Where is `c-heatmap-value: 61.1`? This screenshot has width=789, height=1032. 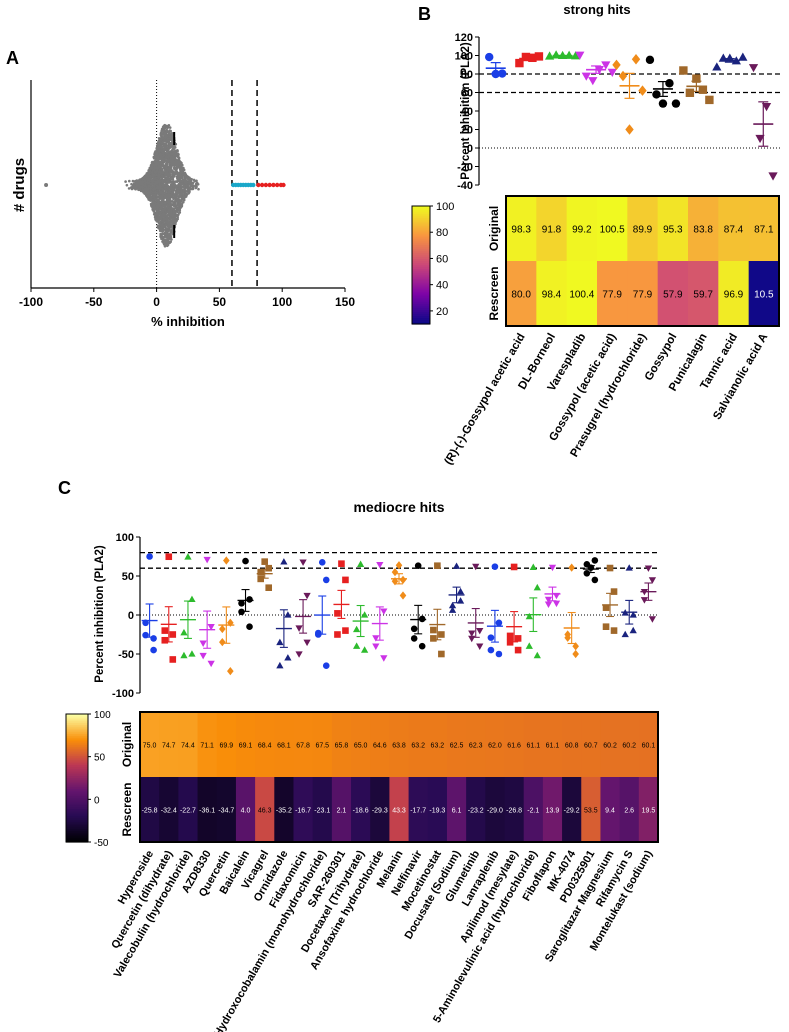
c-heatmap-value: 61.1 is located at coordinates (533, 746).